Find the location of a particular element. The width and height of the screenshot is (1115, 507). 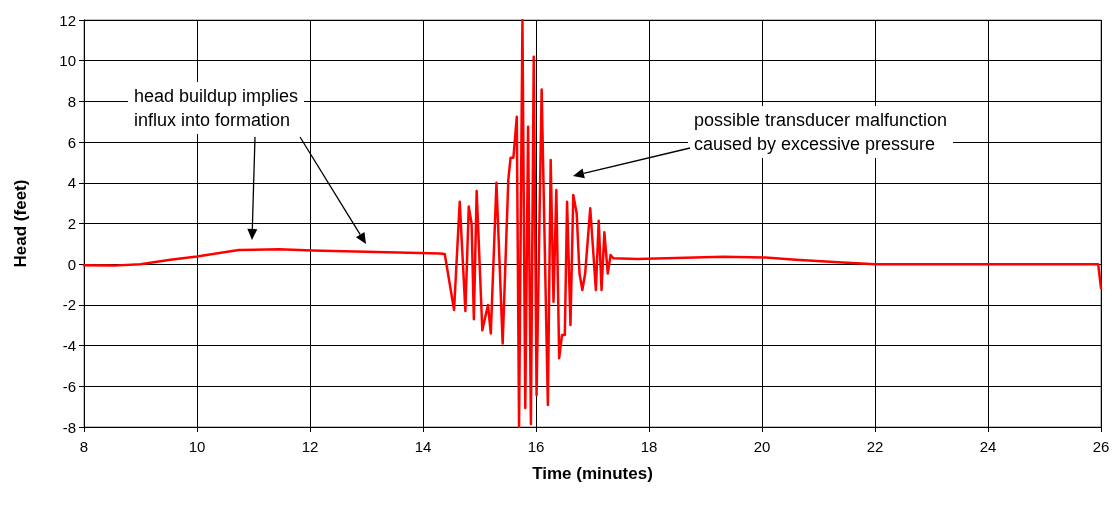

y-tick-label: 4 is located at coordinates (71, 183).